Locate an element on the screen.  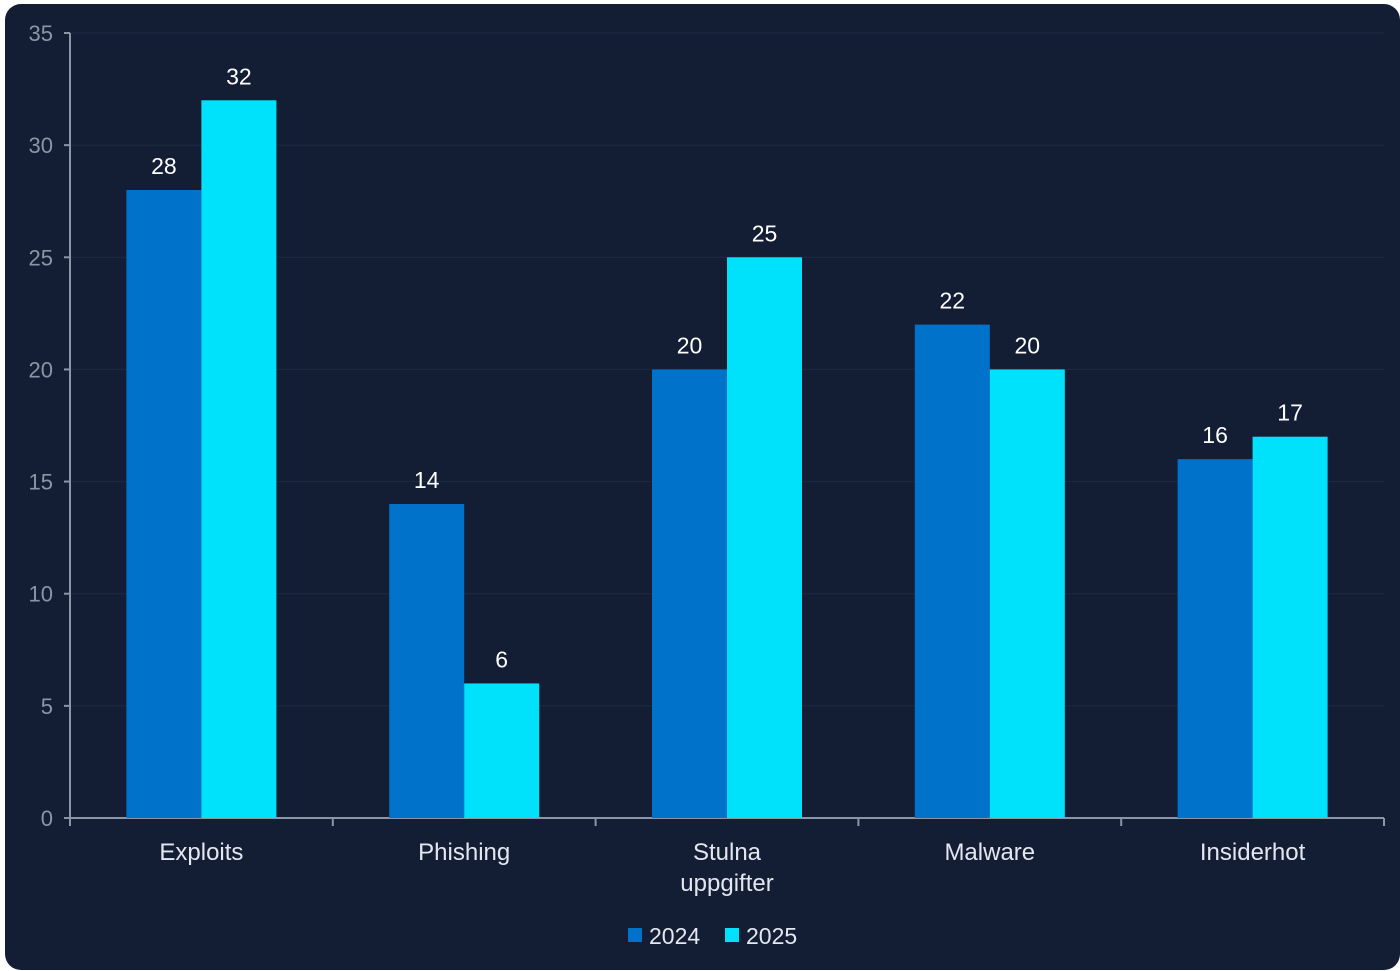
data-label: 16 is located at coordinates (1215, 435).